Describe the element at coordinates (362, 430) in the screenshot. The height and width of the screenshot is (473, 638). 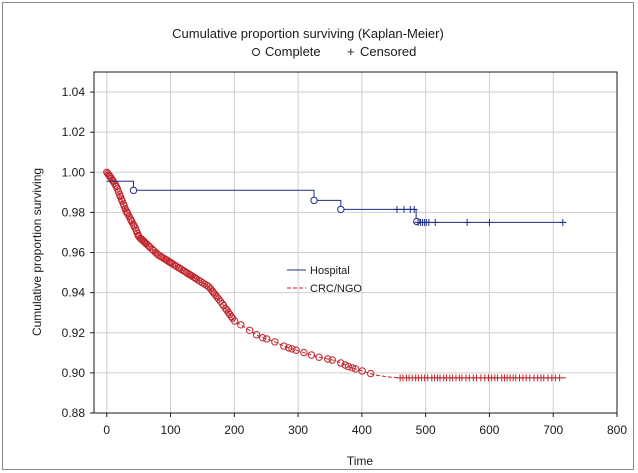
I see `x-tick-label: 400` at that location.